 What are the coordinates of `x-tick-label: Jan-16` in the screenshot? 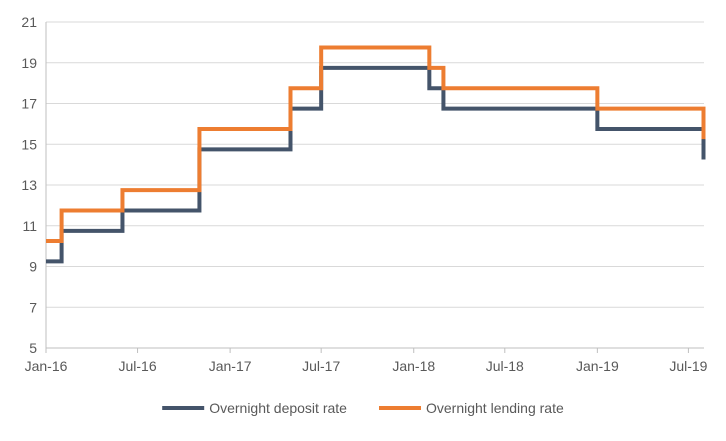 It's located at (46, 366).